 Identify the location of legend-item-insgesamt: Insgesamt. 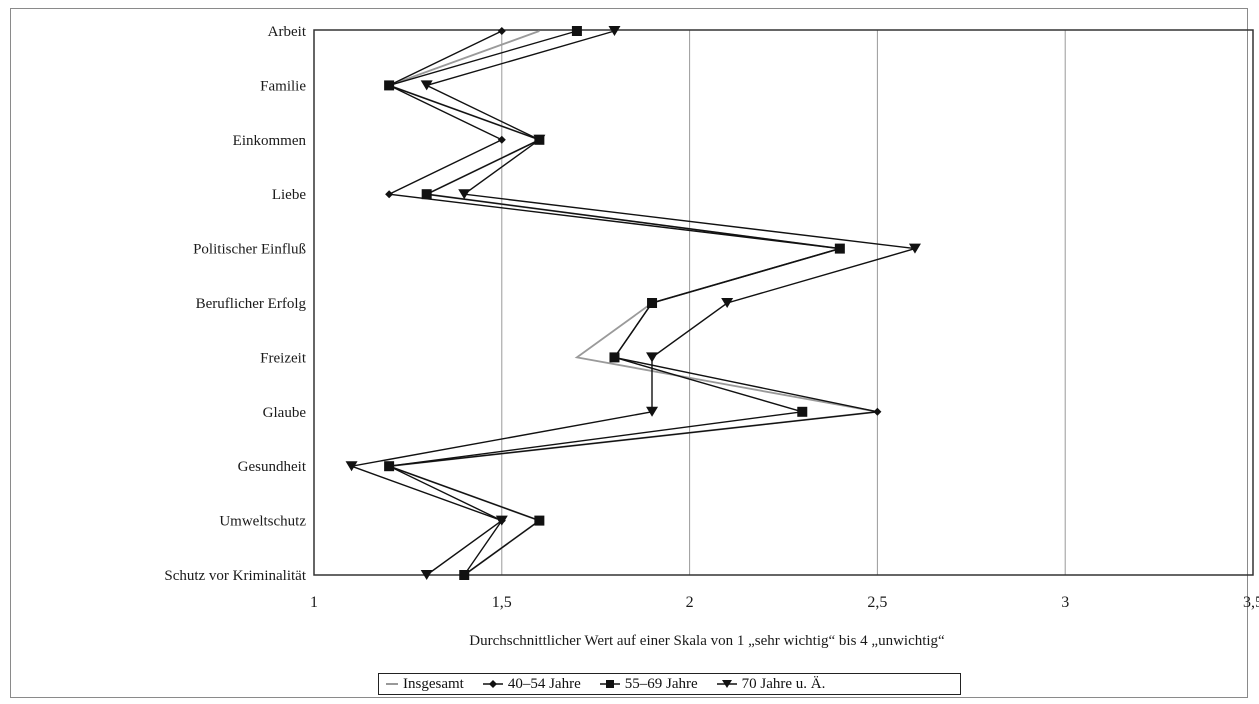
(424, 684).